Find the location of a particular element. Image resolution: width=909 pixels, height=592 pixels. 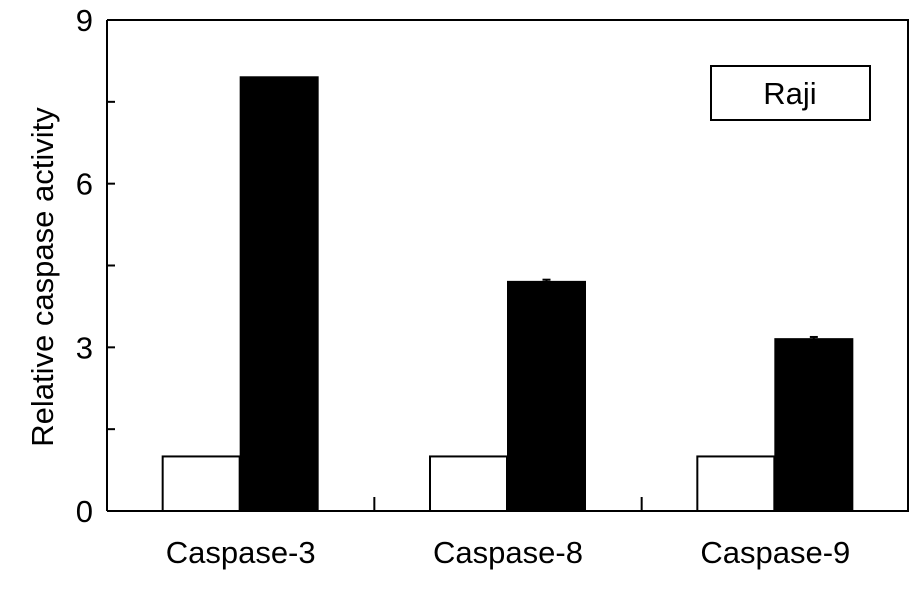

x-tick-labels-group: Caspase-3 Caspase-8 Caspase-9 is located at coordinates (508, 552).